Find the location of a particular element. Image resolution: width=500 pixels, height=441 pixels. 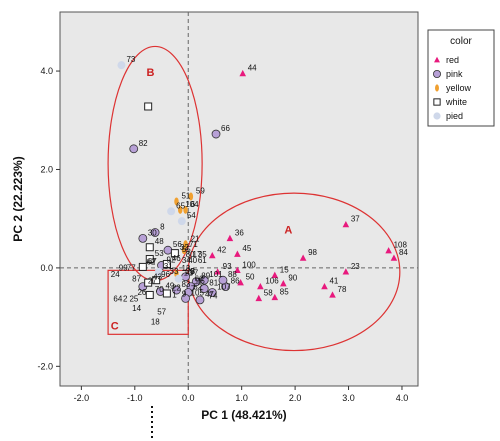

point-label-105: 105 is located at coordinates (198, 292).